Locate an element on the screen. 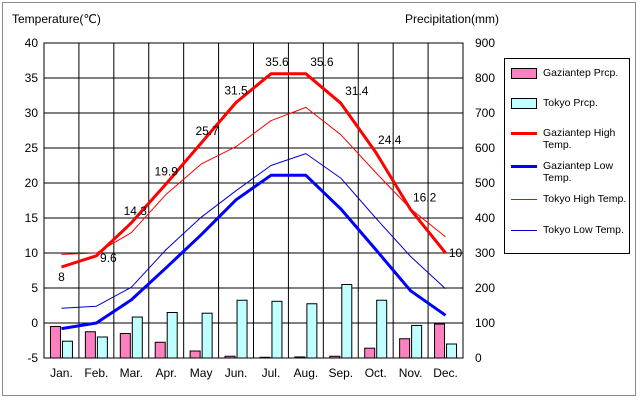  y-left-tick-label: -5 is located at coordinates (32, 358).